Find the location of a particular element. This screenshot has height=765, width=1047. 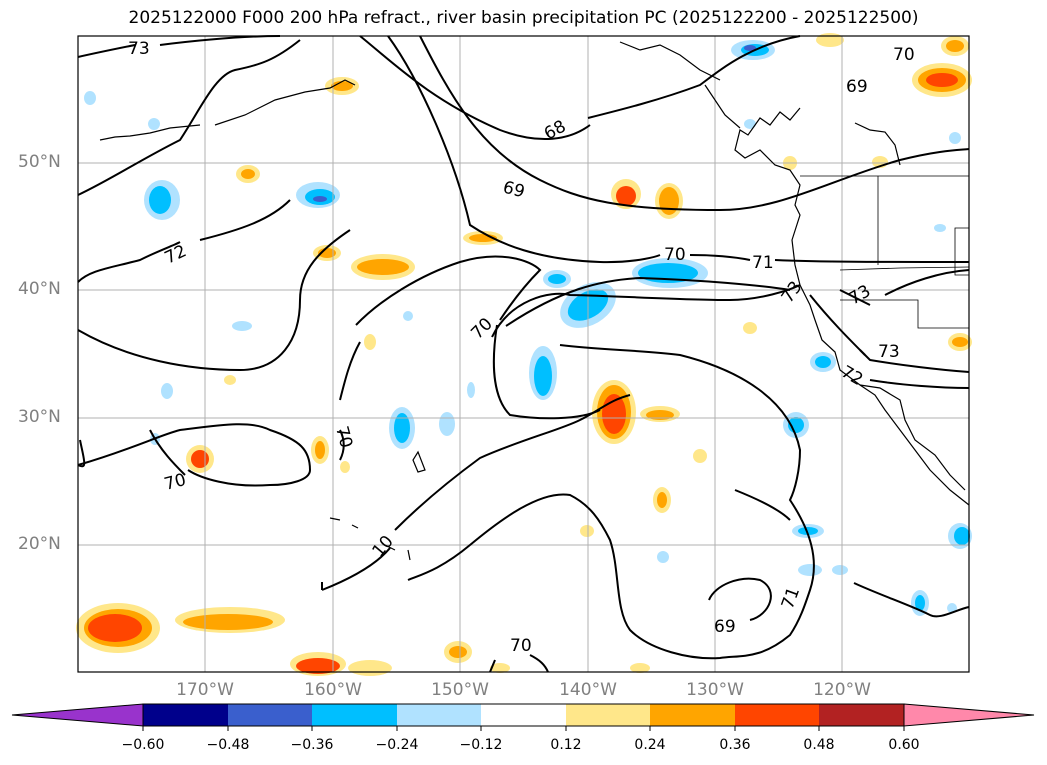

lon-label: 160°W is located at coordinates (333, 690).